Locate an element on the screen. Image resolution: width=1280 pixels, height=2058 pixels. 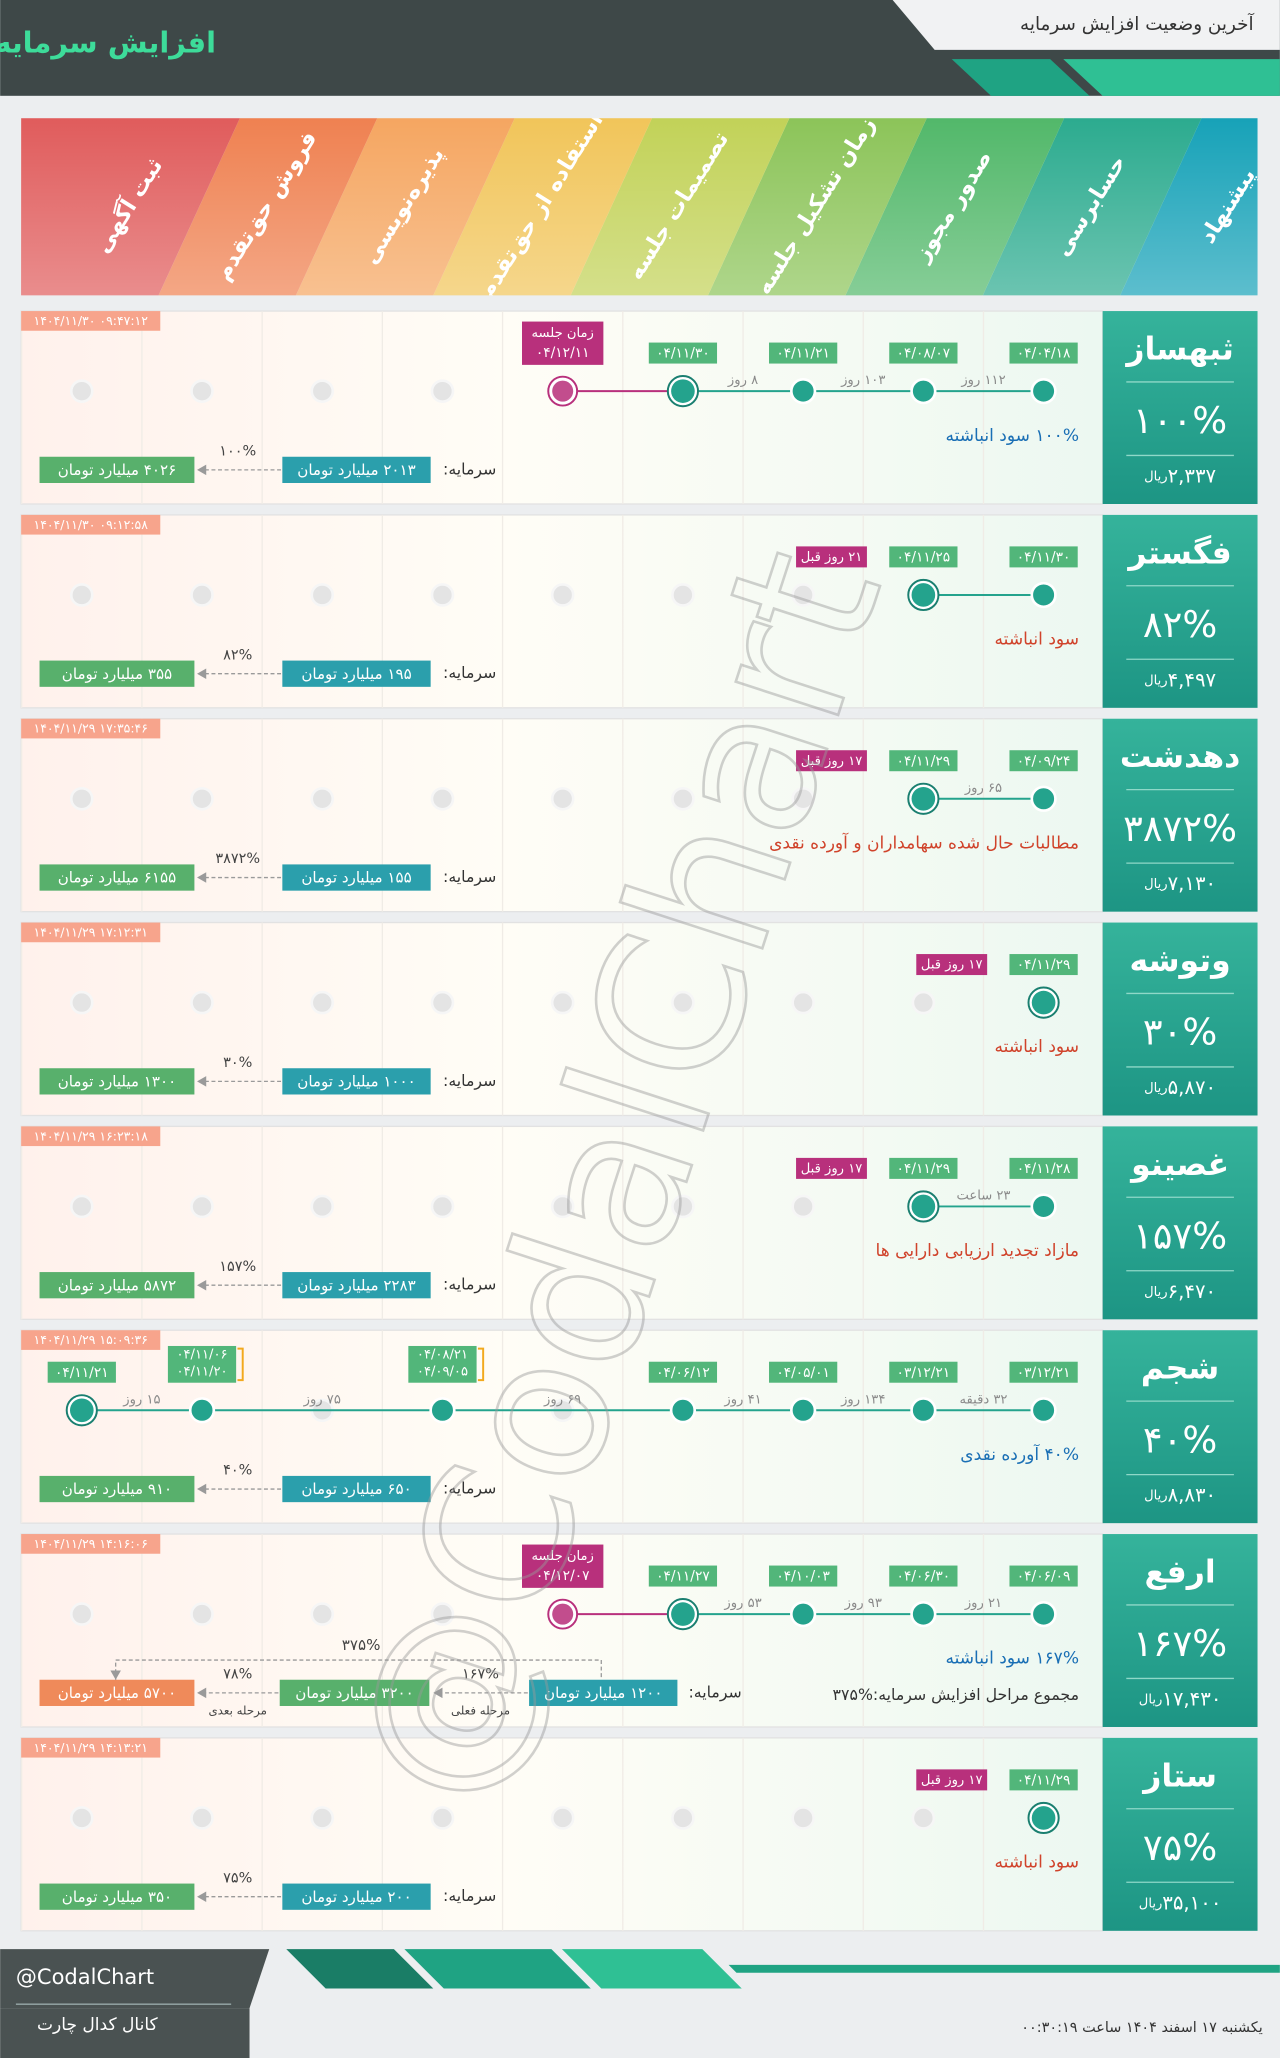
price: ۱۷,۴۳۰ریال is located at coordinates (1180, 1698).